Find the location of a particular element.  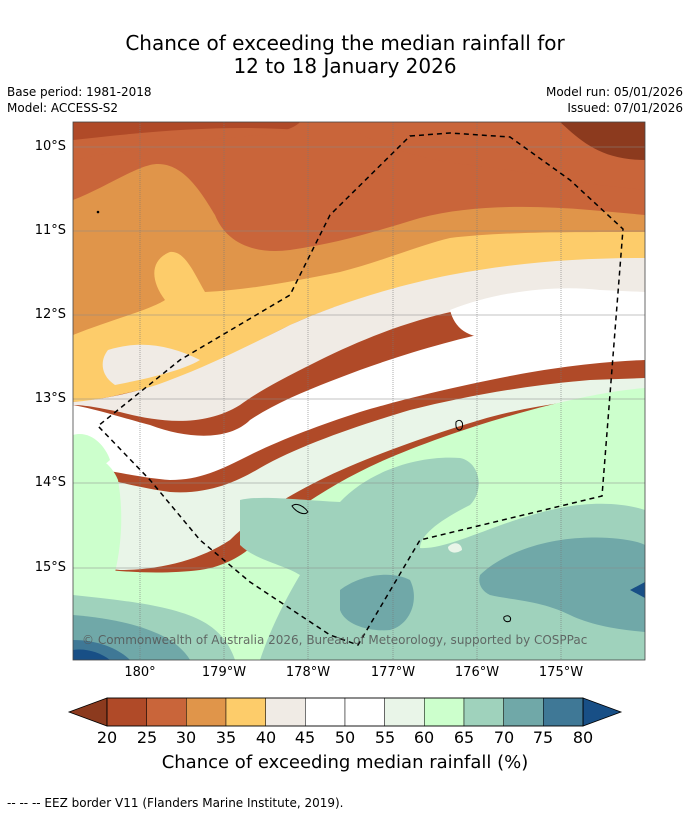

lon-label-180: 180° is located at coordinates (140, 672).